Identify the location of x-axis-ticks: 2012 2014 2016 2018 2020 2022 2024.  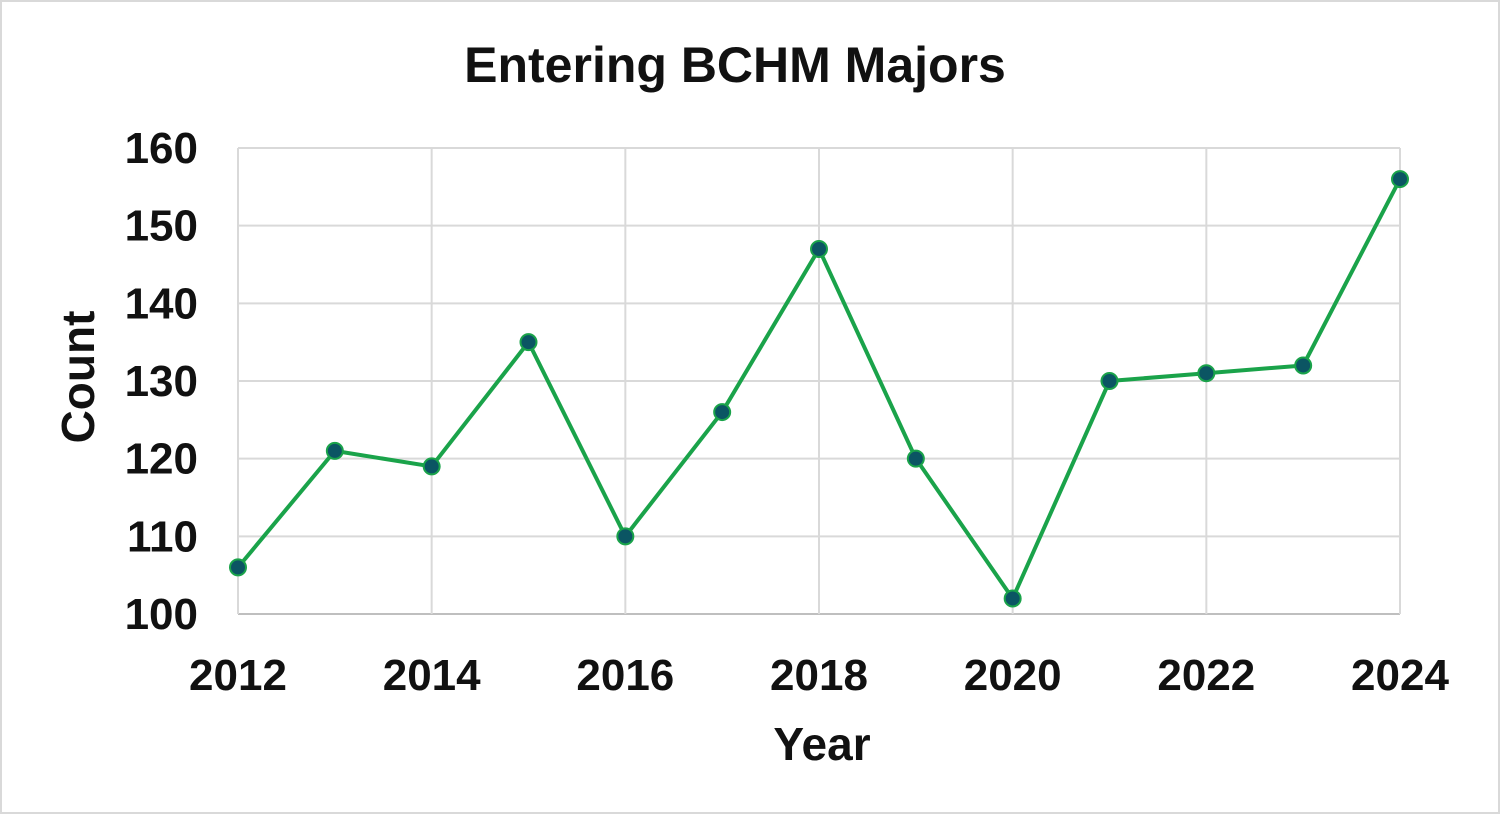
(819, 675).